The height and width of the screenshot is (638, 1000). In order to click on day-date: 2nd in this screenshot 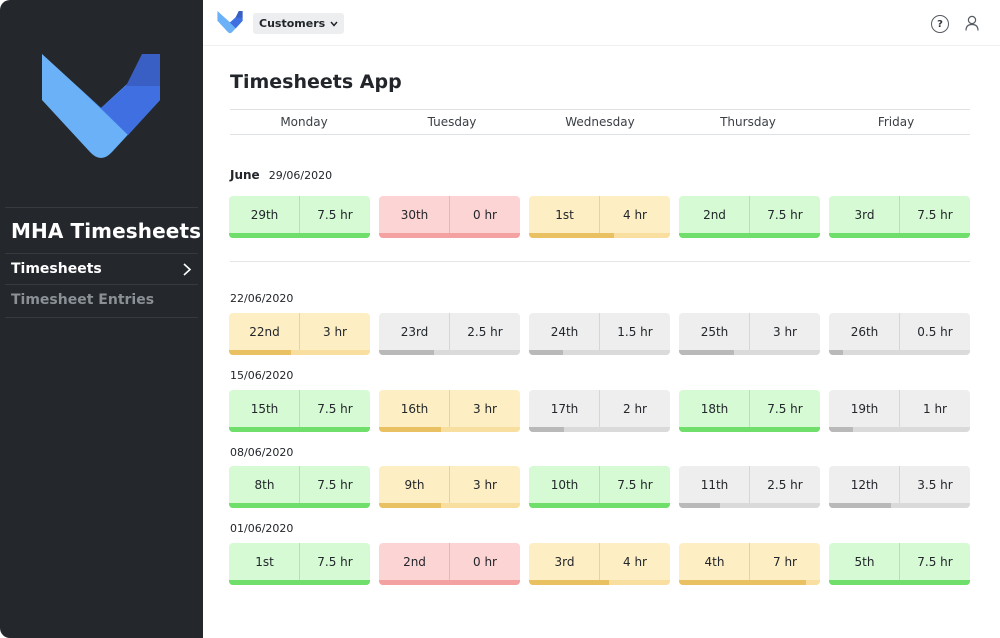, I will do `click(714, 214)`.